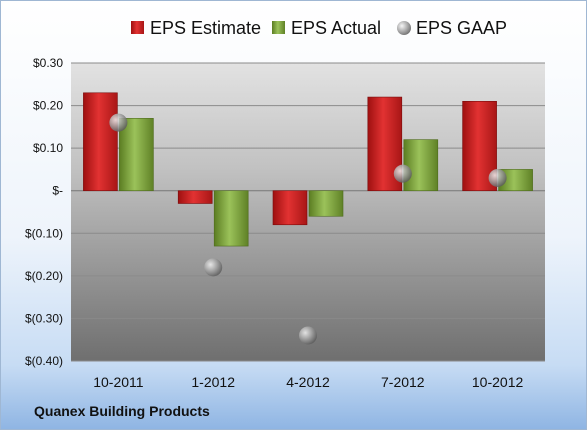 Image resolution: width=587 pixels, height=431 pixels. Describe the element at coordinates (336, 28) in the screenshot. I see `legend-actual-label: EPS Actual` at that location.